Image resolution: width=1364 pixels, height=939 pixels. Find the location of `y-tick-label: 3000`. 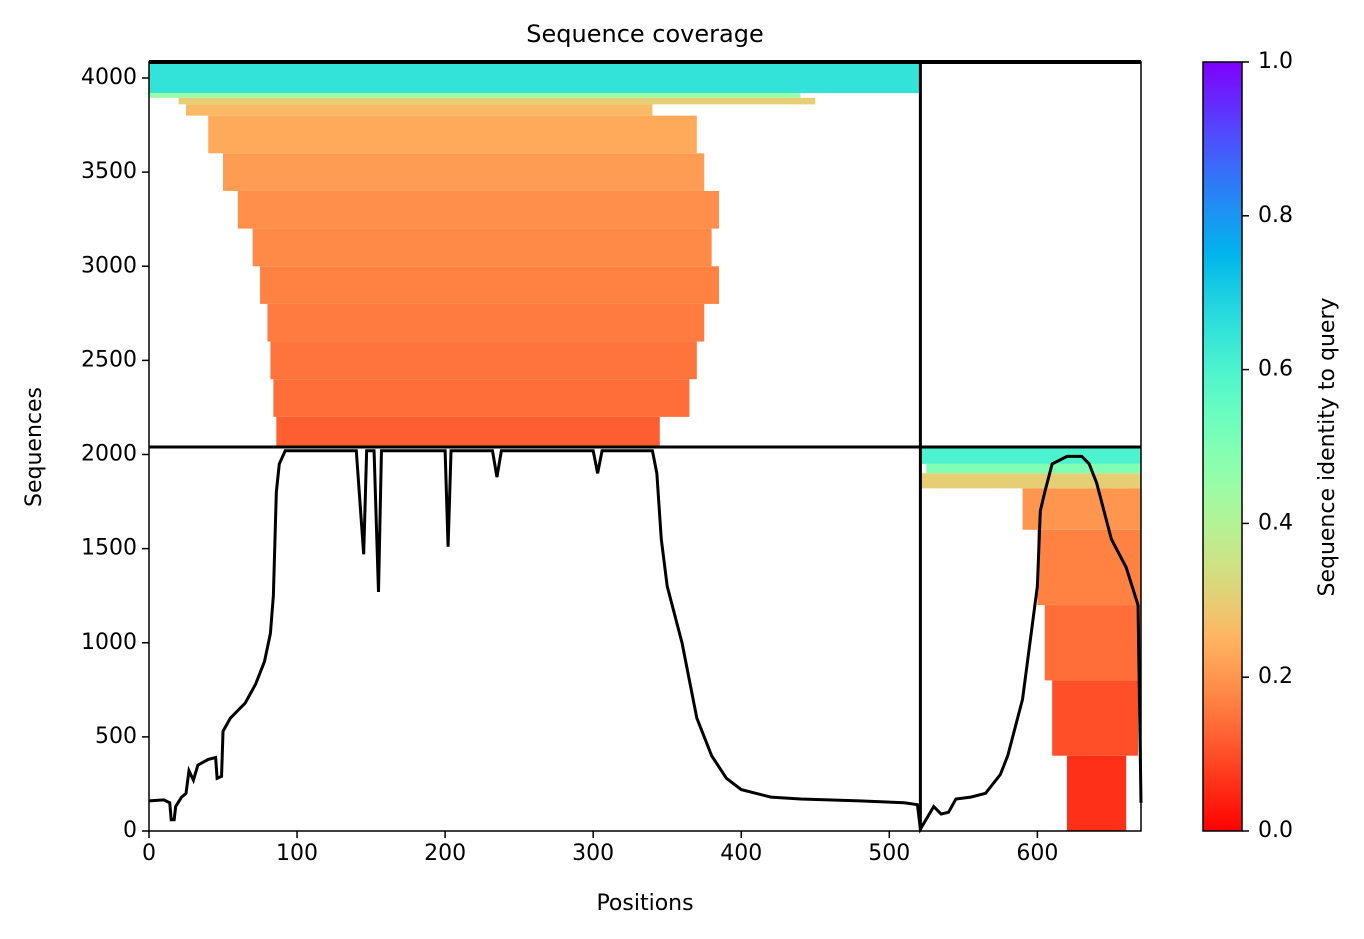

y-tick-label: 3000 is located at coordinates (109, 265).